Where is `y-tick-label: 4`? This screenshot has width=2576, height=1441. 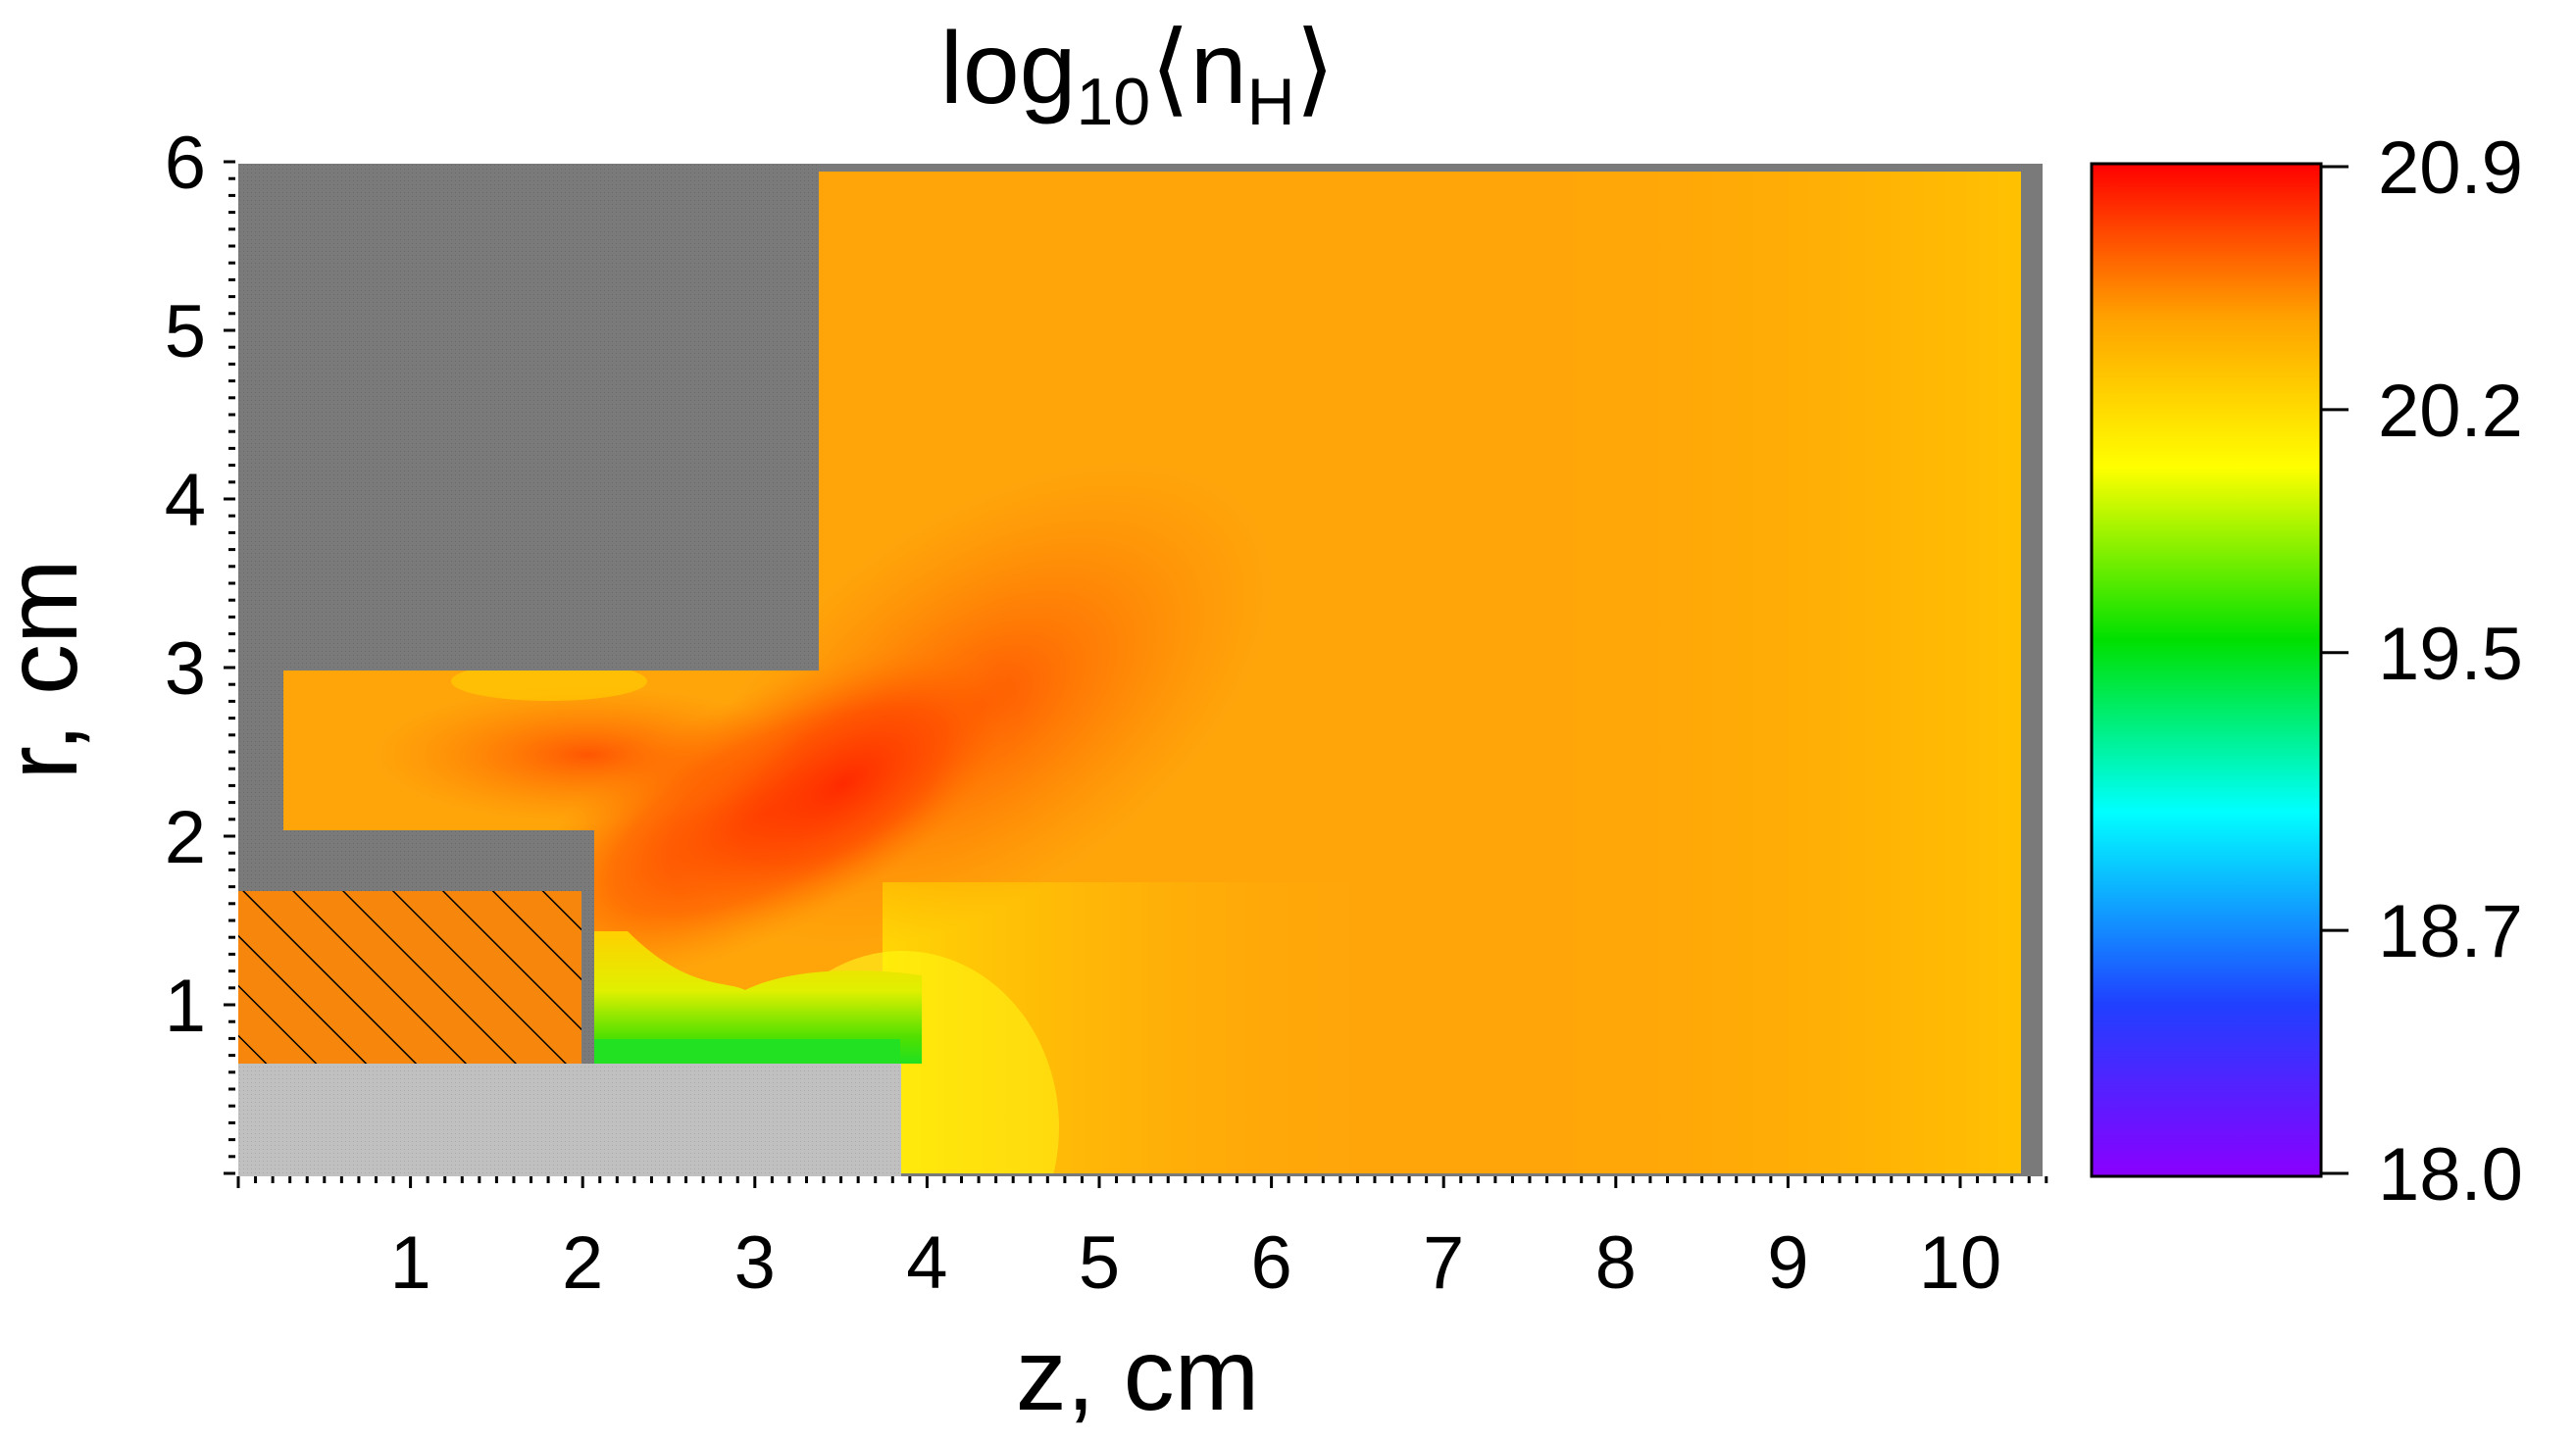 y-tick-label: 4 is located at coordinates (186, 501).